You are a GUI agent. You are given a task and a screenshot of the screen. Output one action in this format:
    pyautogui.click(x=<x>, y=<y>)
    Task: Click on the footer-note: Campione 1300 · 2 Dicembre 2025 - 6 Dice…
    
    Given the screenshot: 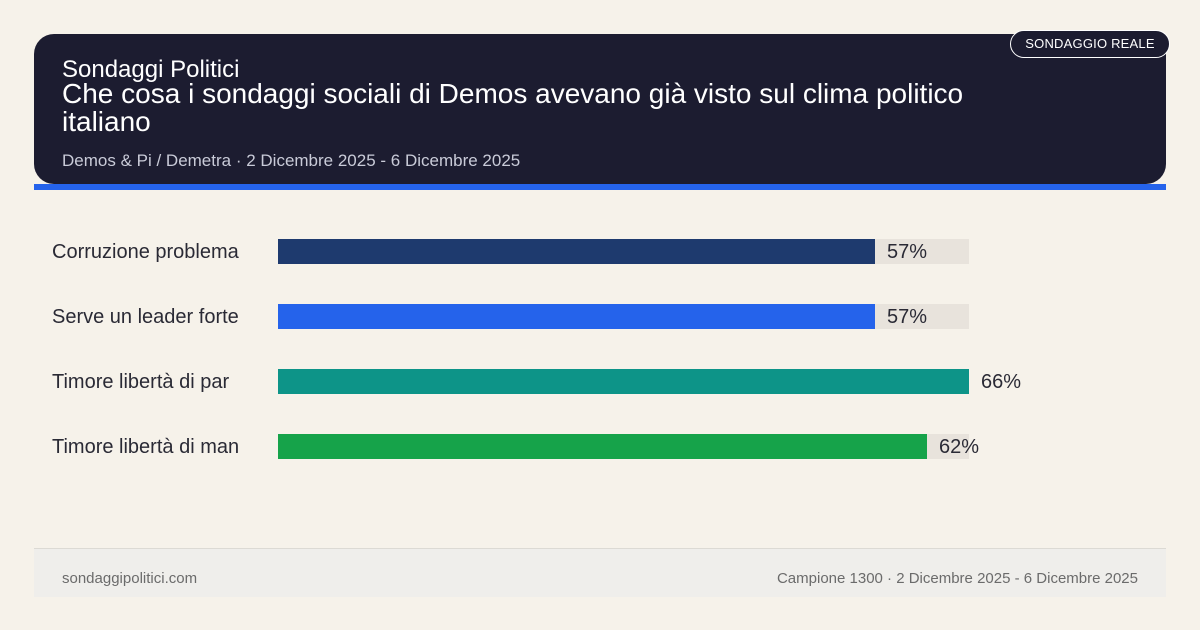 What is the action you would take?
    pyautogui.click(x=957, y=578)
    